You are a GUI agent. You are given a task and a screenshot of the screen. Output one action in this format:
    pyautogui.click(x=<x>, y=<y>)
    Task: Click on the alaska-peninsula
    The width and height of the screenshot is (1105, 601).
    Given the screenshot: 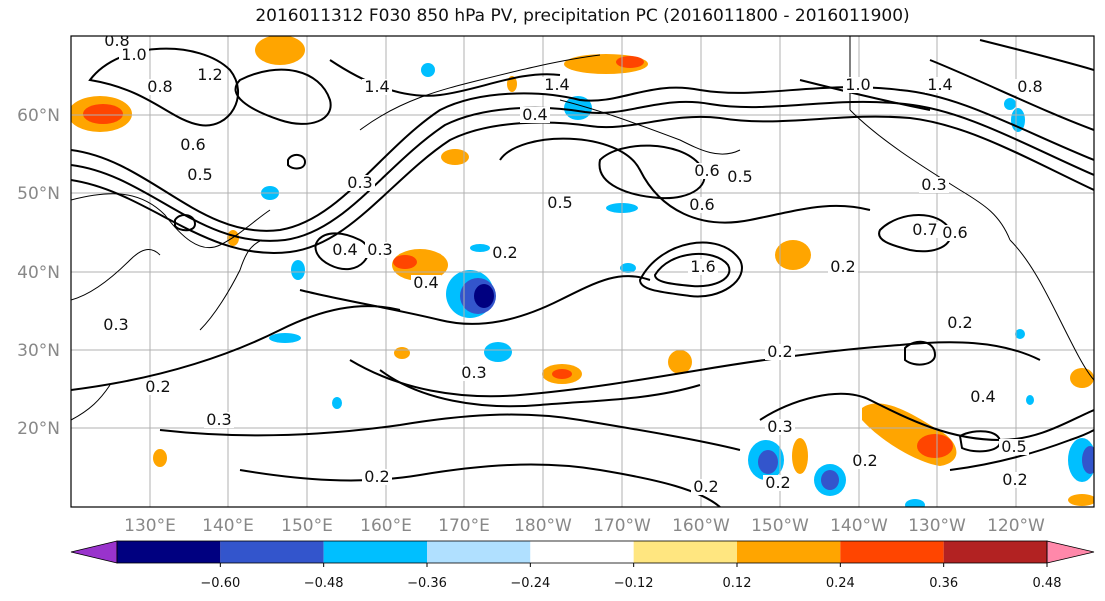 What is the action you would take?
    pyautogui.click(x=650, y=127)
    